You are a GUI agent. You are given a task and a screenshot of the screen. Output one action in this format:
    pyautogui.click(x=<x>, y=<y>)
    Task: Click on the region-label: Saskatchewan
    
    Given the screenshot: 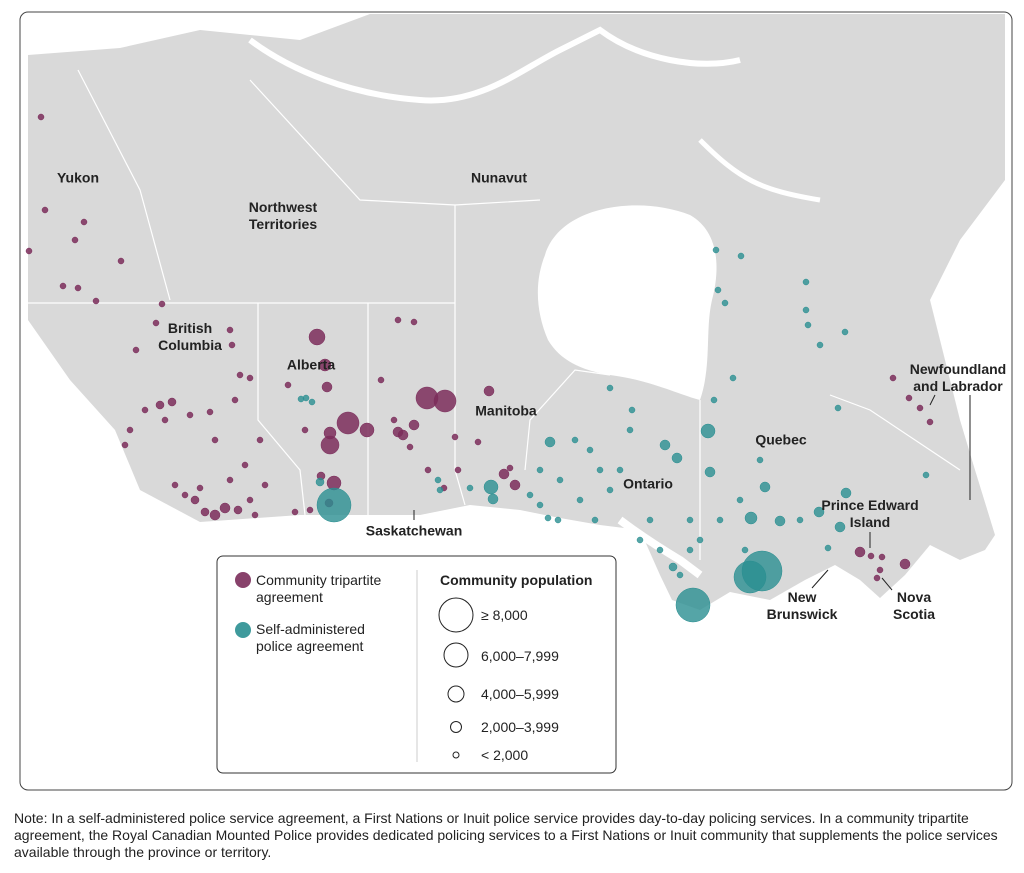 What is the action you would take?
    pyautogui.click(x=414, y=530)
    